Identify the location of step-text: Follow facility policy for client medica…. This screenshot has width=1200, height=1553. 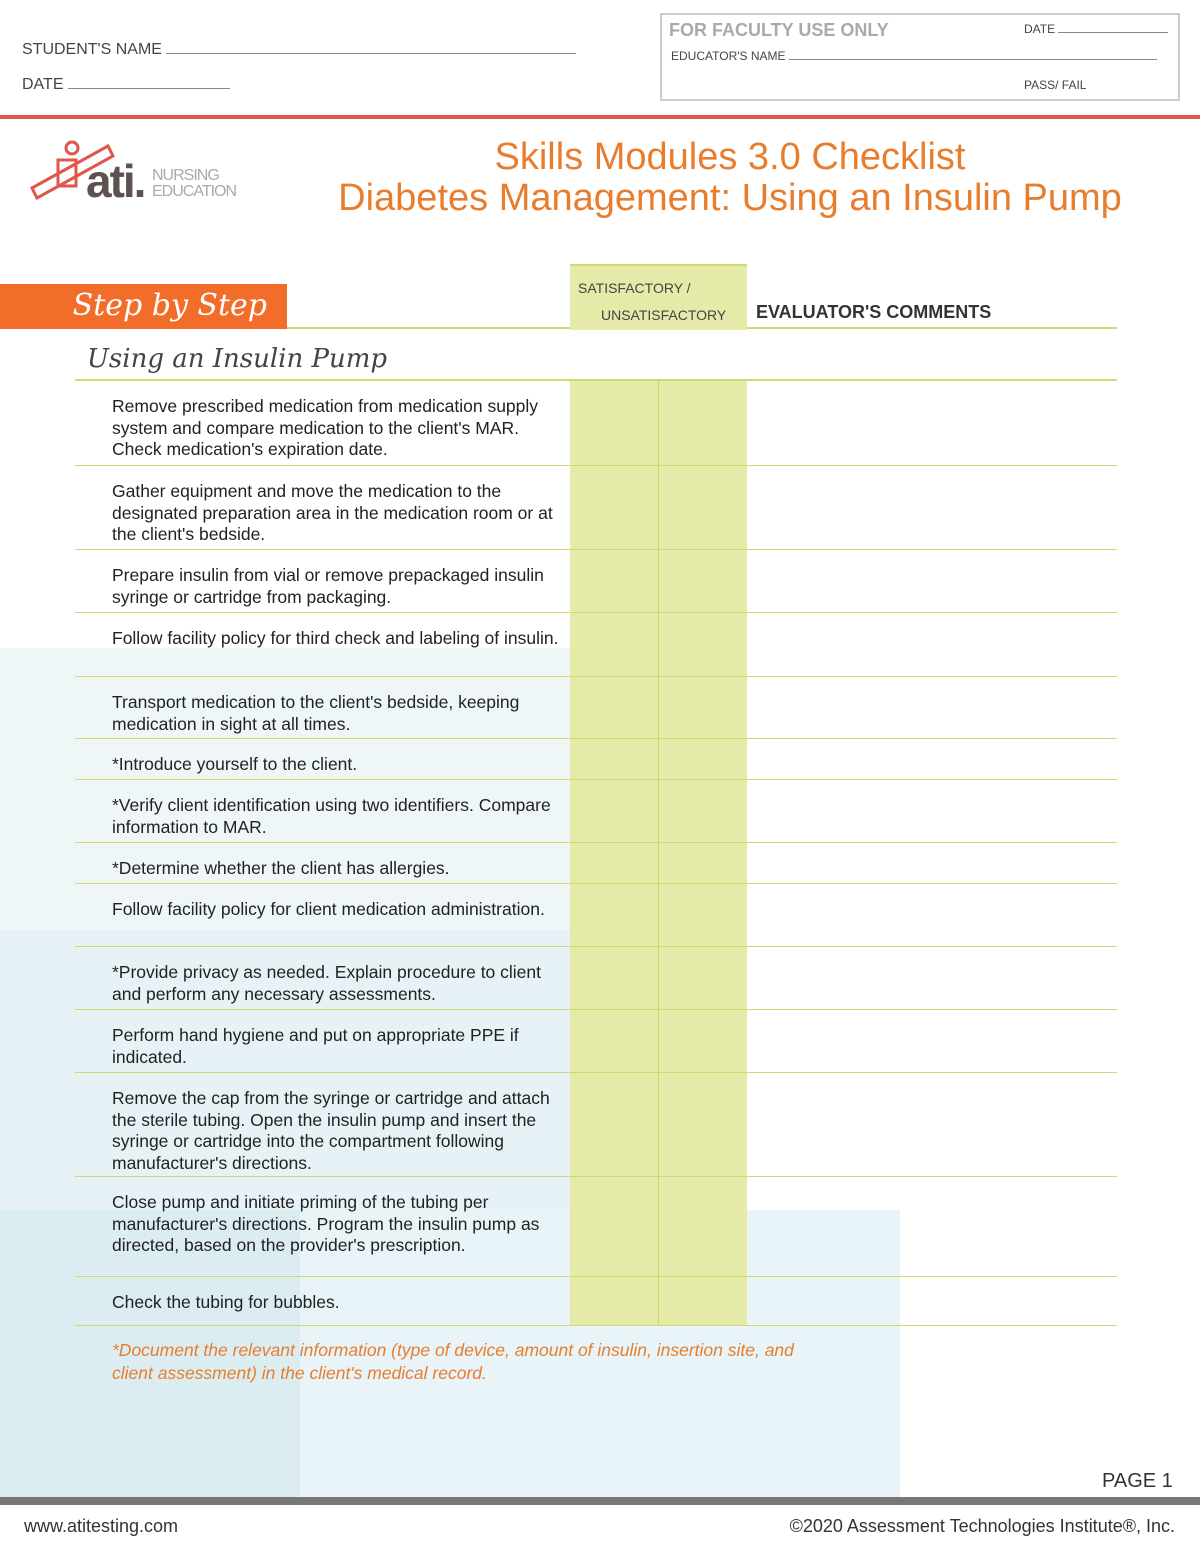
(328, 909).